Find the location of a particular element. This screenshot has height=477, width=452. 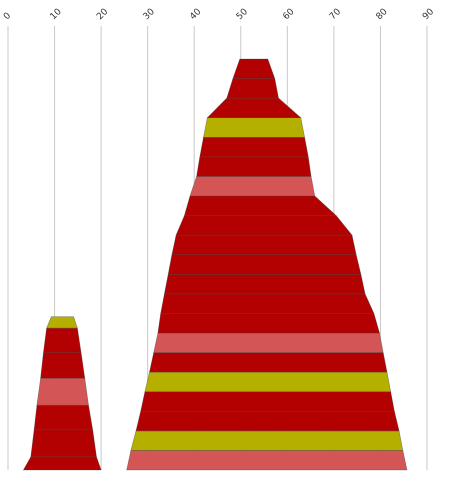

x-axis-tick-labels: 0 10 20 30 40 50 60 70 80 90 is located at coordinates (219, 14).